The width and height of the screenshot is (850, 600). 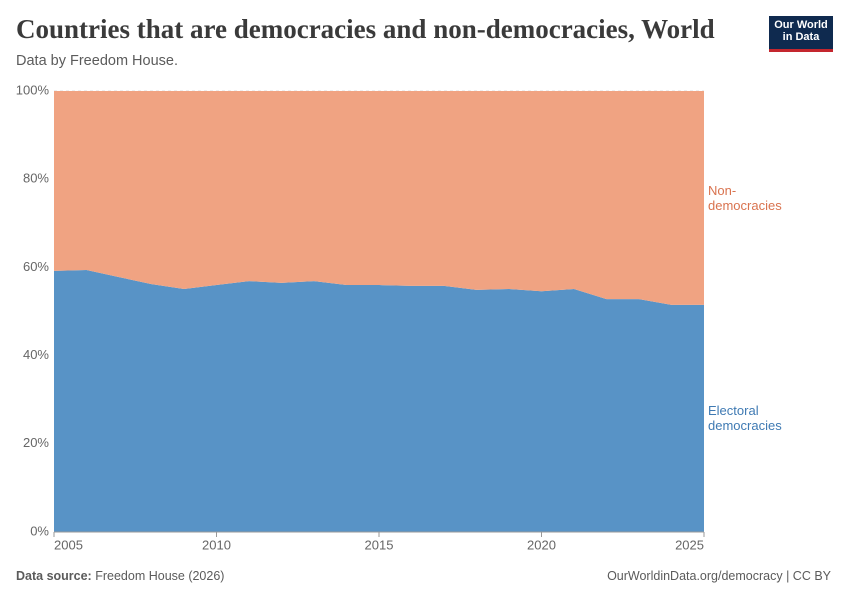 What do you see at coordinates (689, 544) in the screenshot?
I see `x-tick-label: 2025` at bounding box center [689, 544].